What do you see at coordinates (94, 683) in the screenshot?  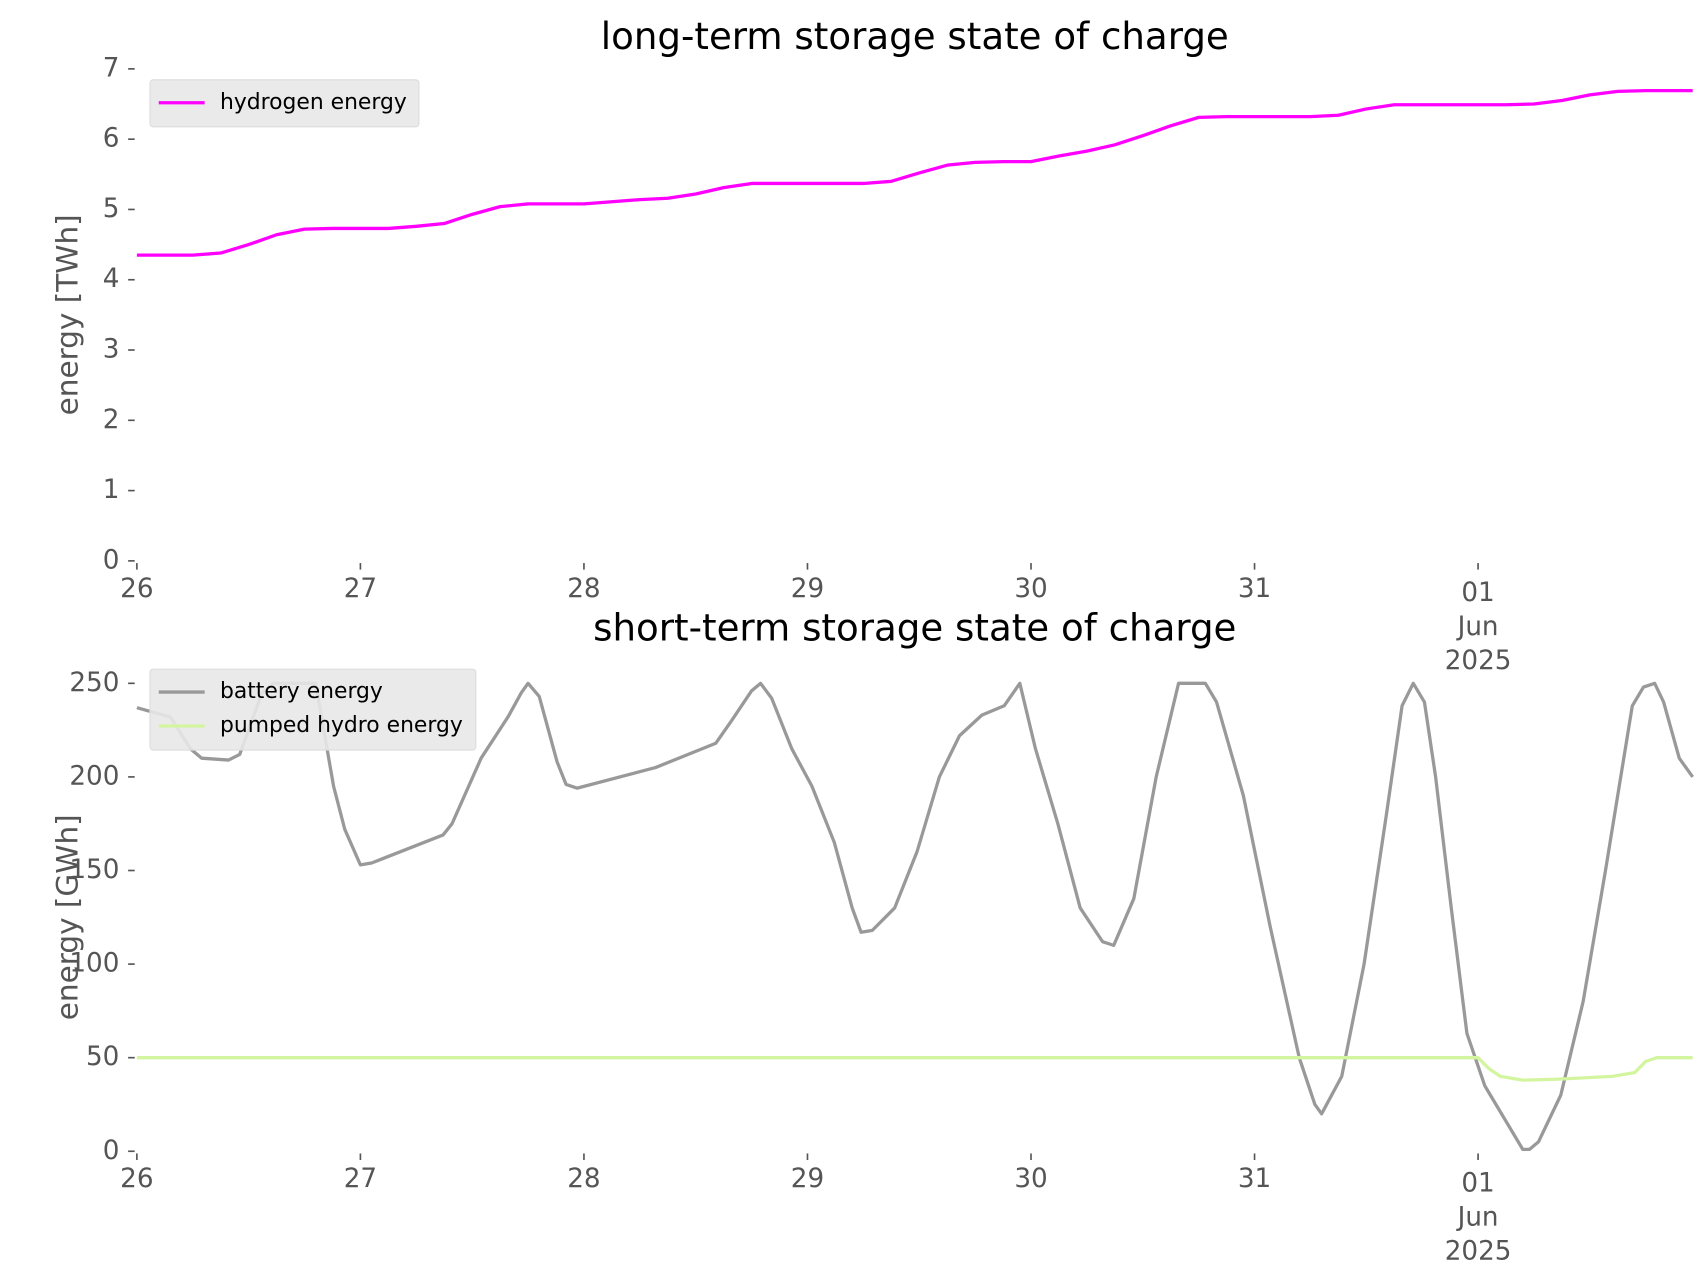 I see `y-tick-label: 250` at bounding box center [94, 683].